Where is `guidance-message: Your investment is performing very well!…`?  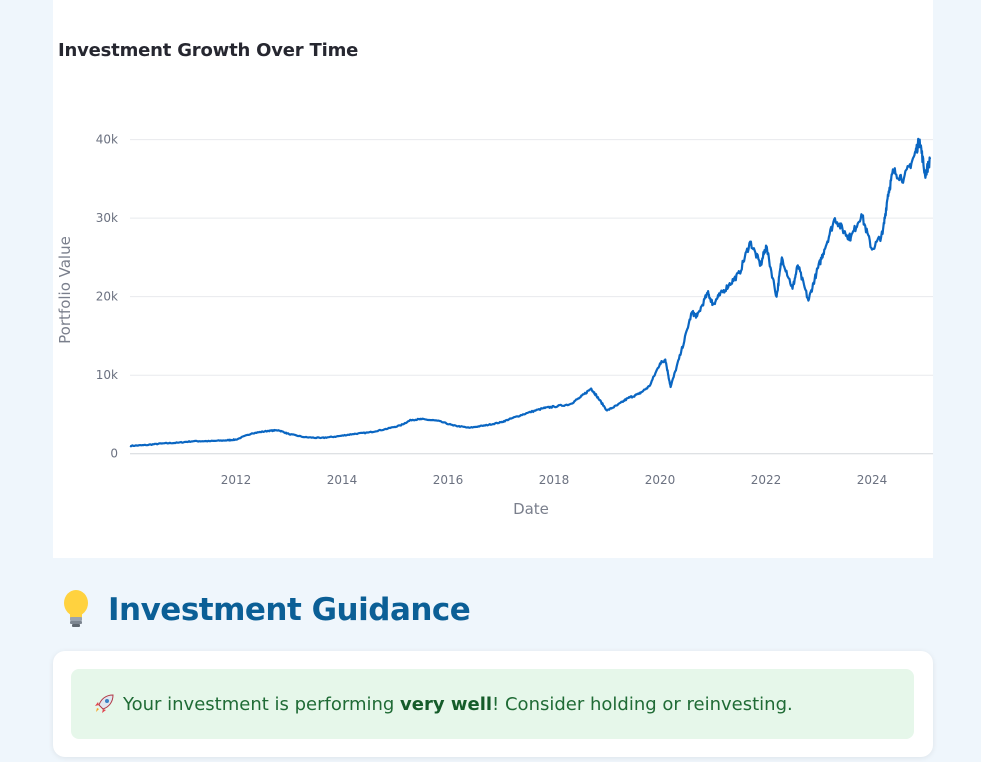 guidance-message: Your investment is performing very well!… is located at coordinates (458, 704).